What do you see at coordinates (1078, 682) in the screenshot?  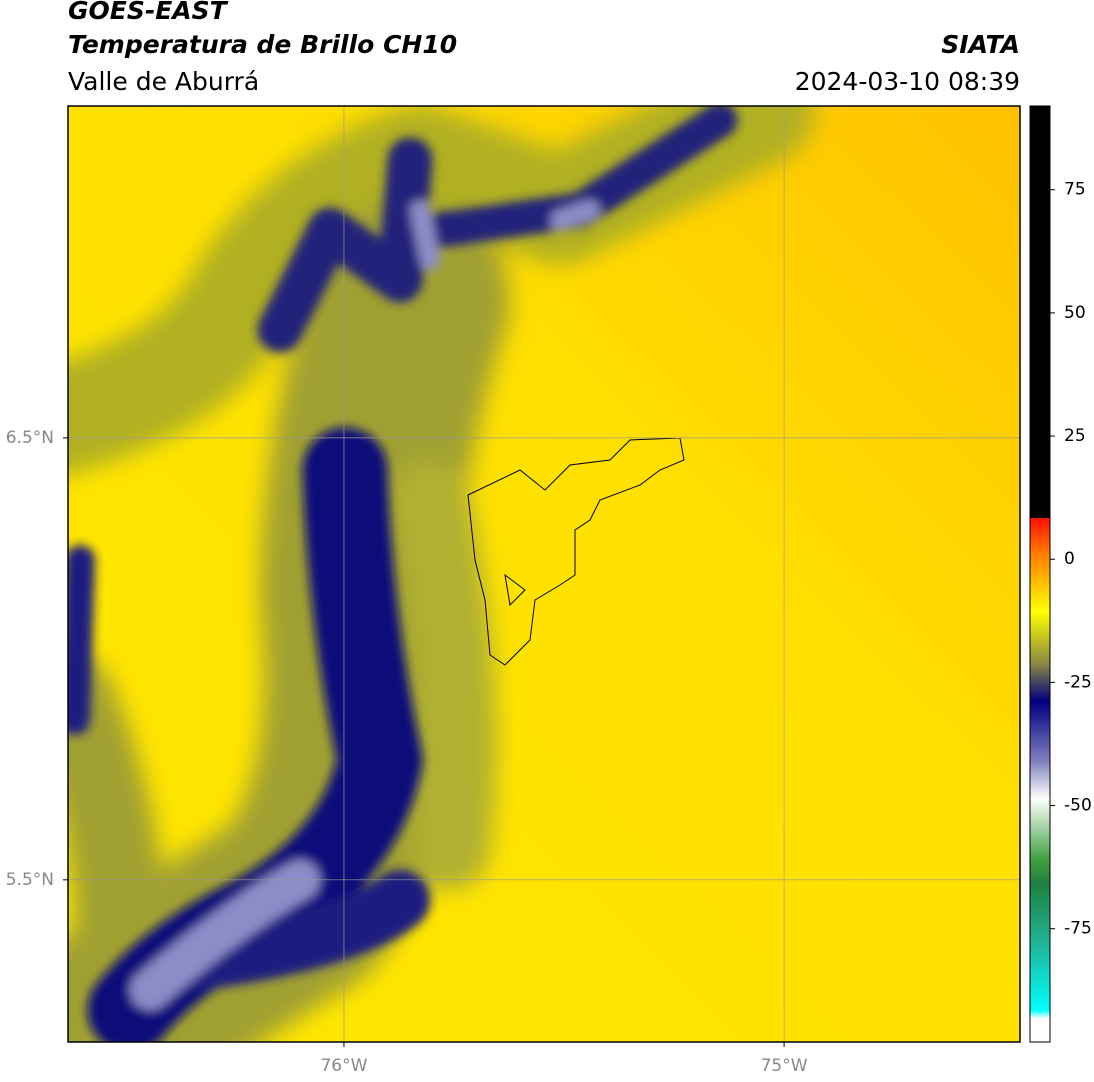 I see `colorbar-label: -25` at bounding box center [1078, 682].